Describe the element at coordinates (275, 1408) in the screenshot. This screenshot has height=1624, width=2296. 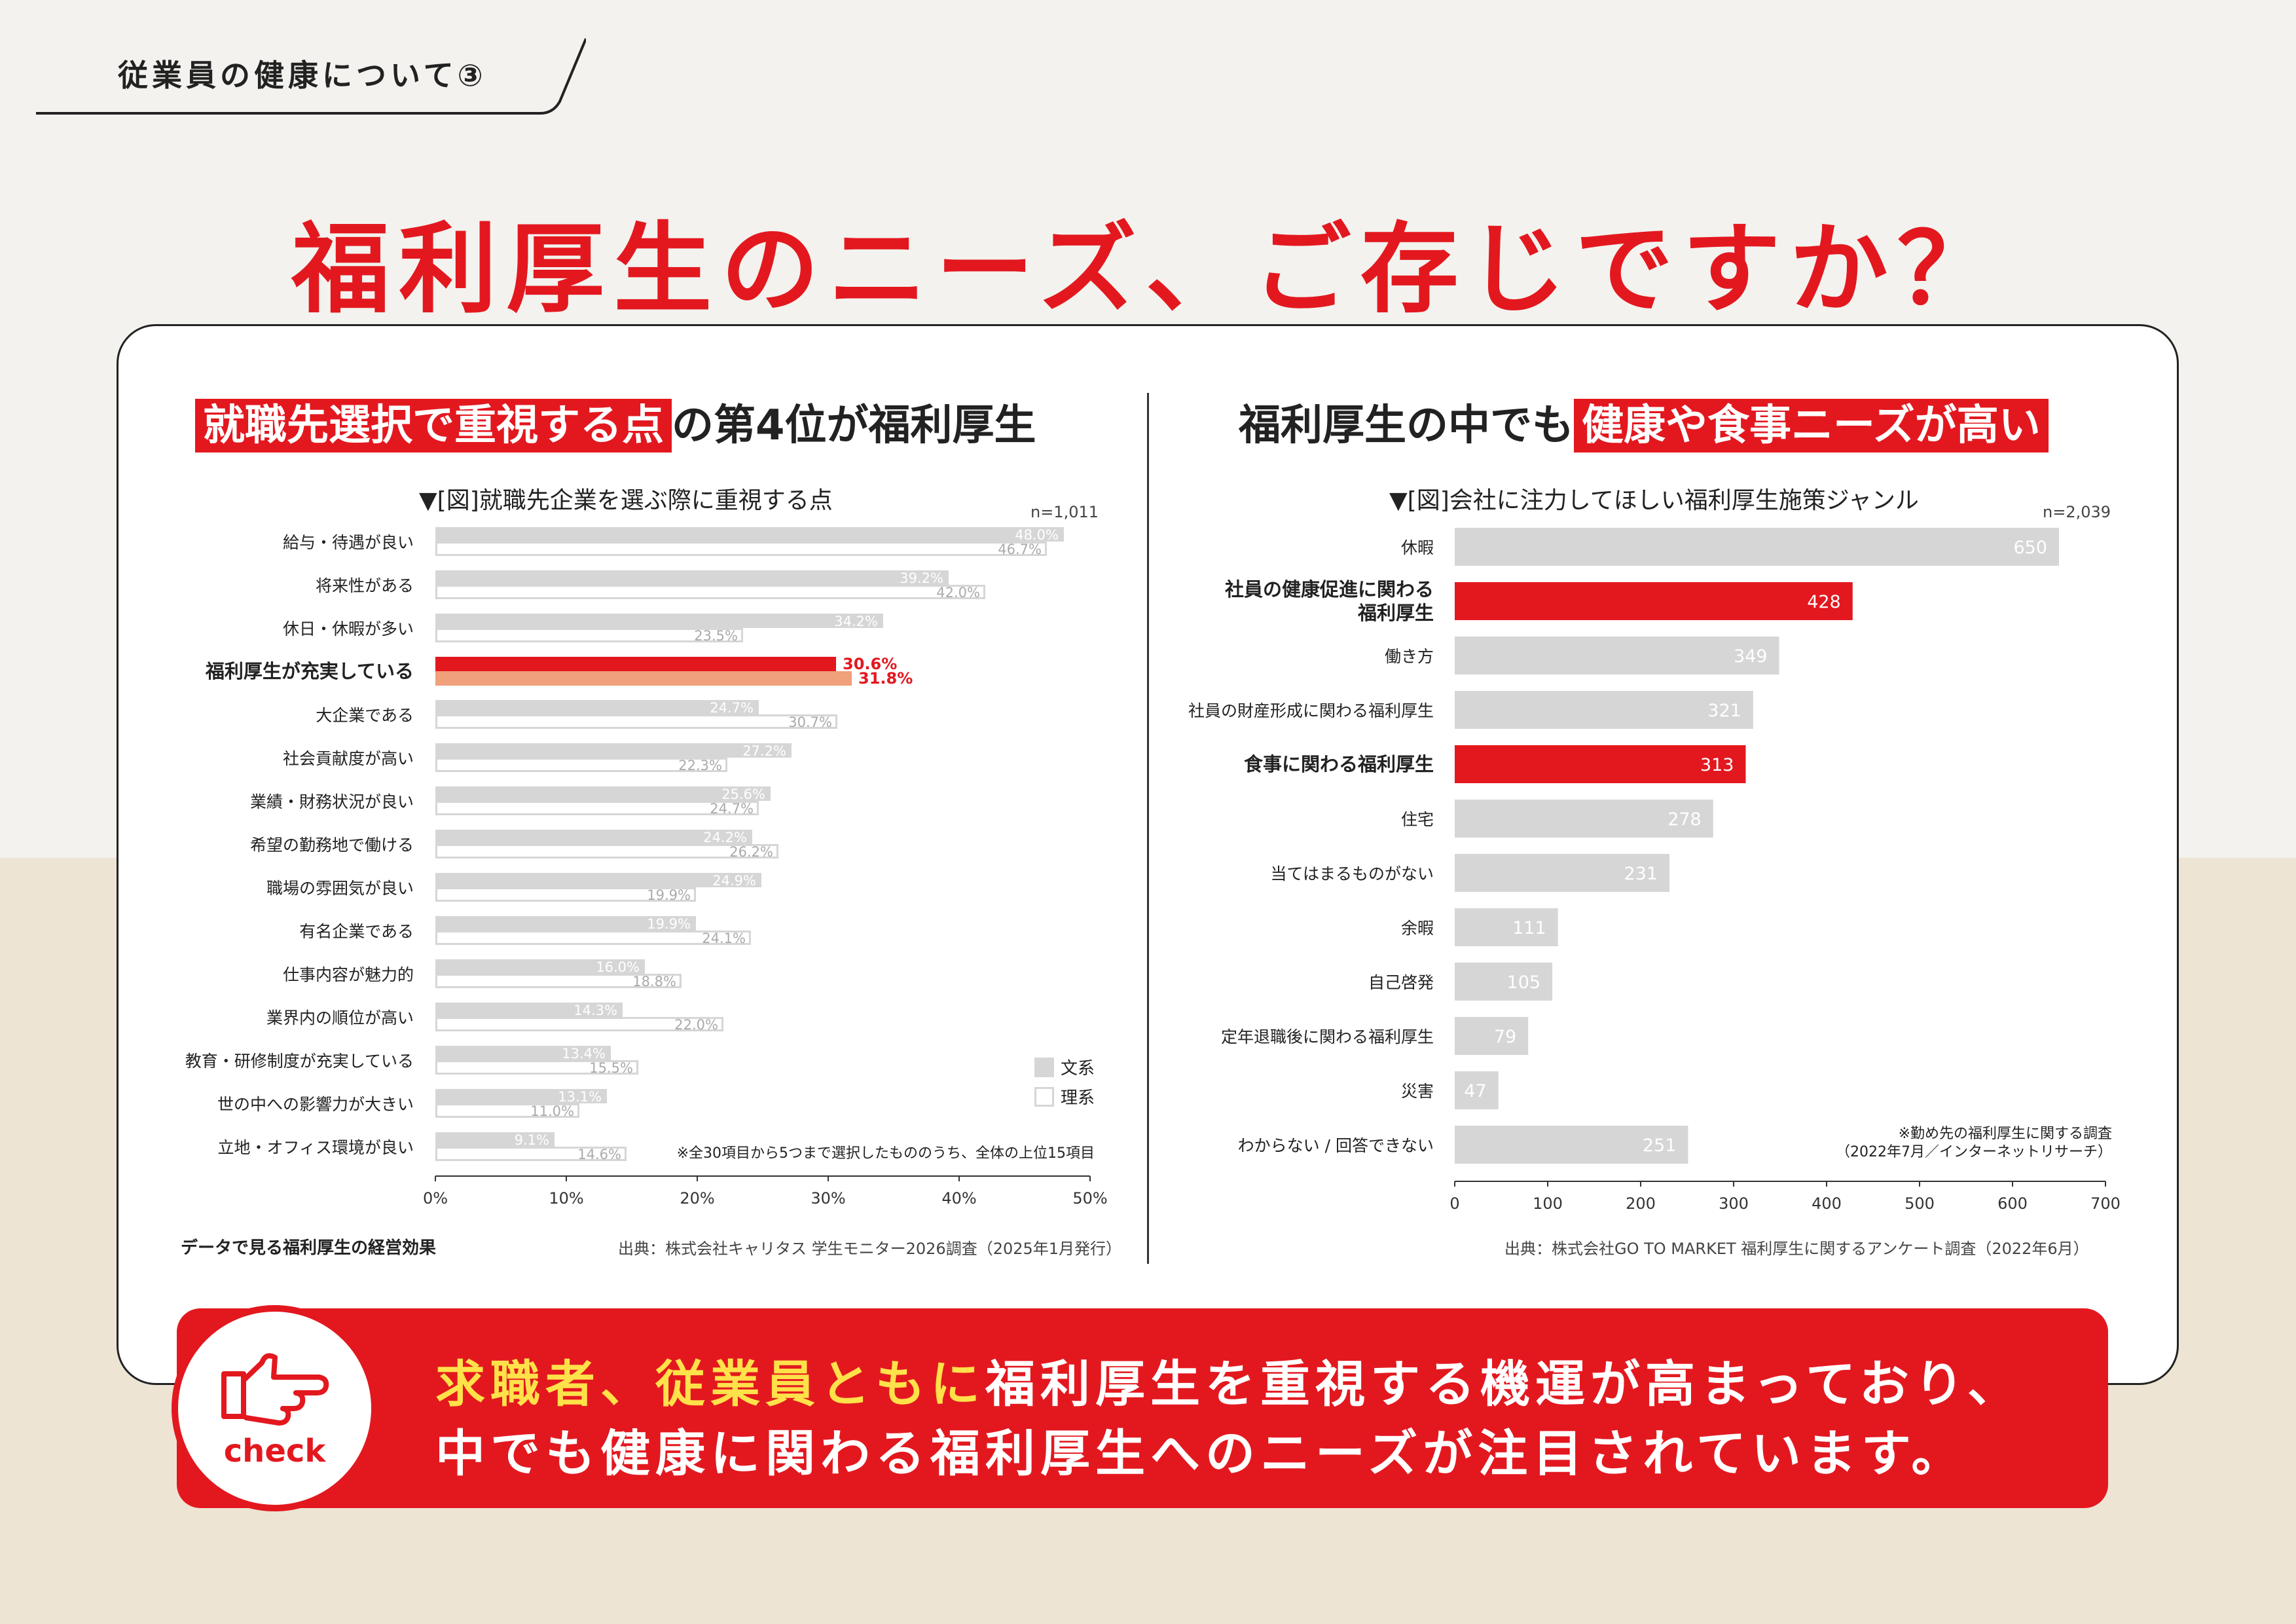
I see `check-badge: check` at that location.